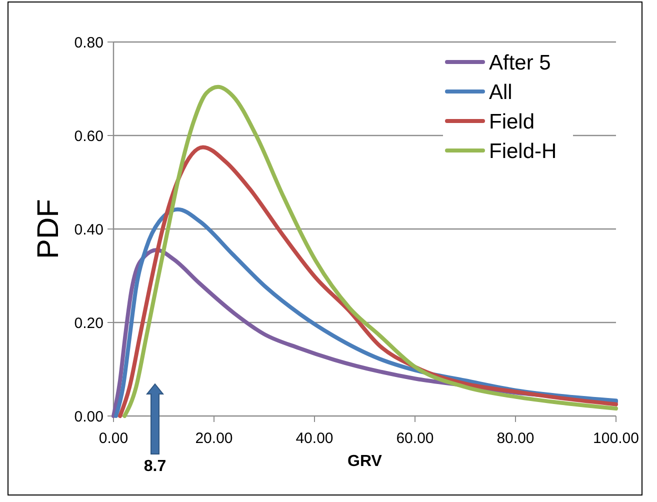 The height and width of the screenshot is (502, 657). I want to click on y-tick-label: 0.80, so click(89, 43).